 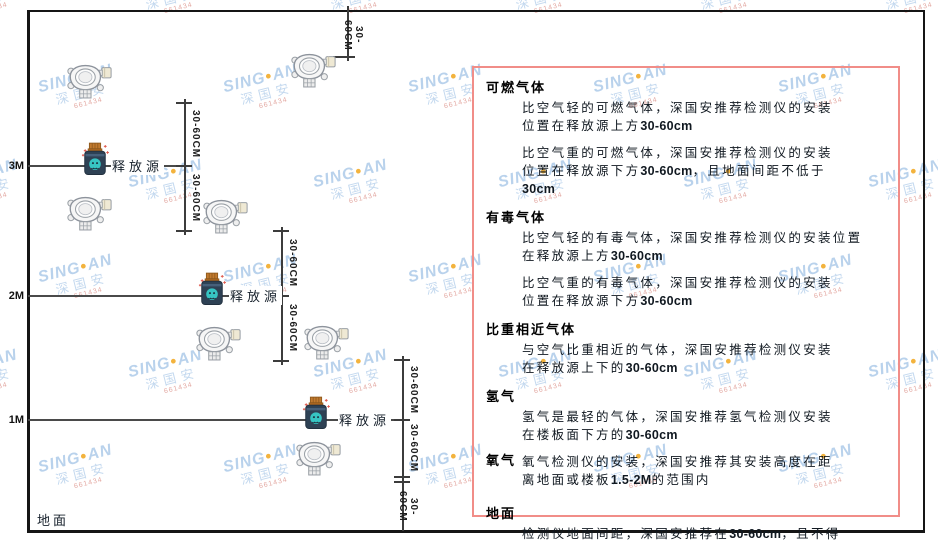 I want to click on section-paragraph: 与空气比重相近的气体，深国安推荐检测仪安装 在释放源上下的30-60cm, so click(x=705, y=359).